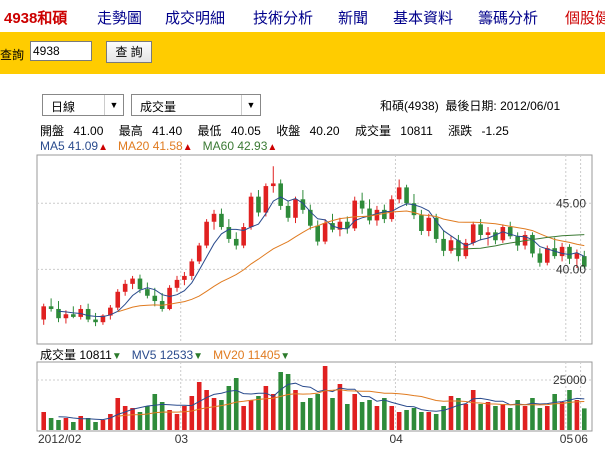  Describe the element at coordinates (283, 18) in the screenshot. I see `nav-link-technical: 技術分析` at that location.